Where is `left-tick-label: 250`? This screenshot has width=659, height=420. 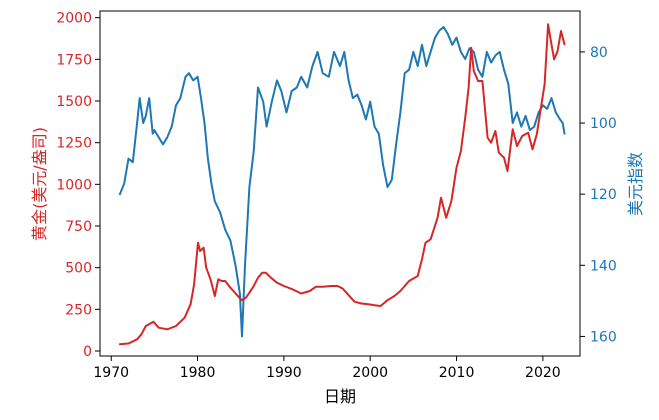
left-tick-label: 250 is located at coordinates (78, 310).